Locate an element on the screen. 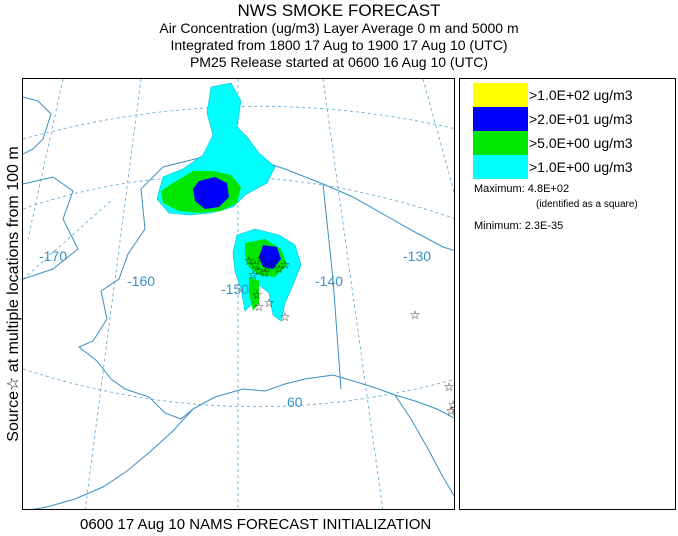  coastline-alaska-west is located at coordinates (136, 293).